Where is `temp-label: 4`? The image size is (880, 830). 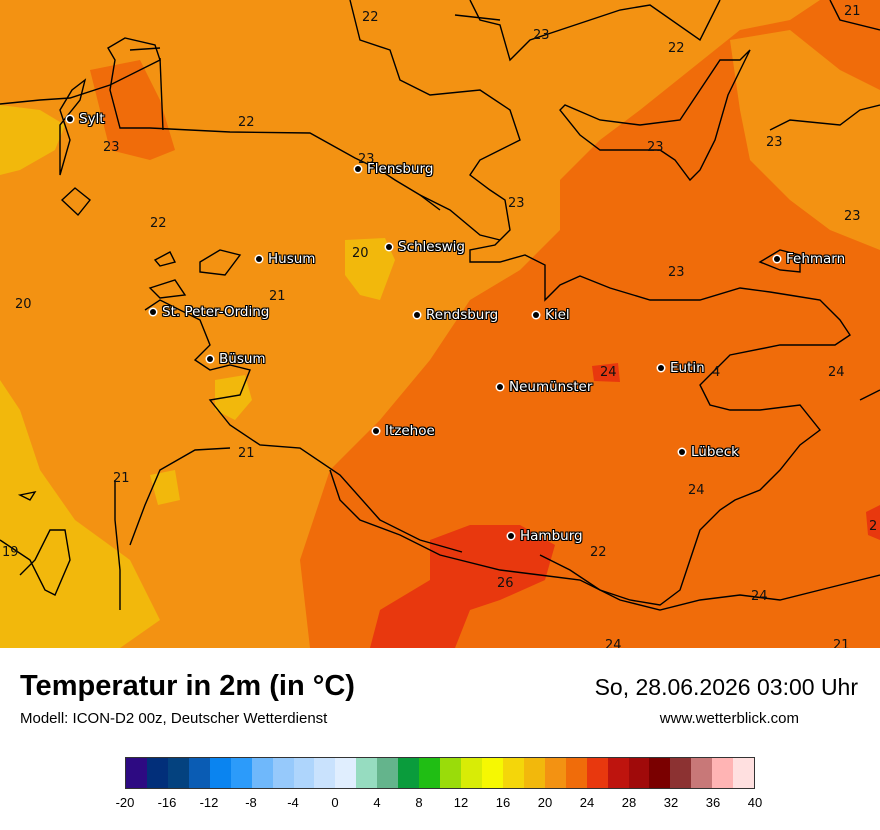
temp-label: 4 is located at coordinates (716, 372).